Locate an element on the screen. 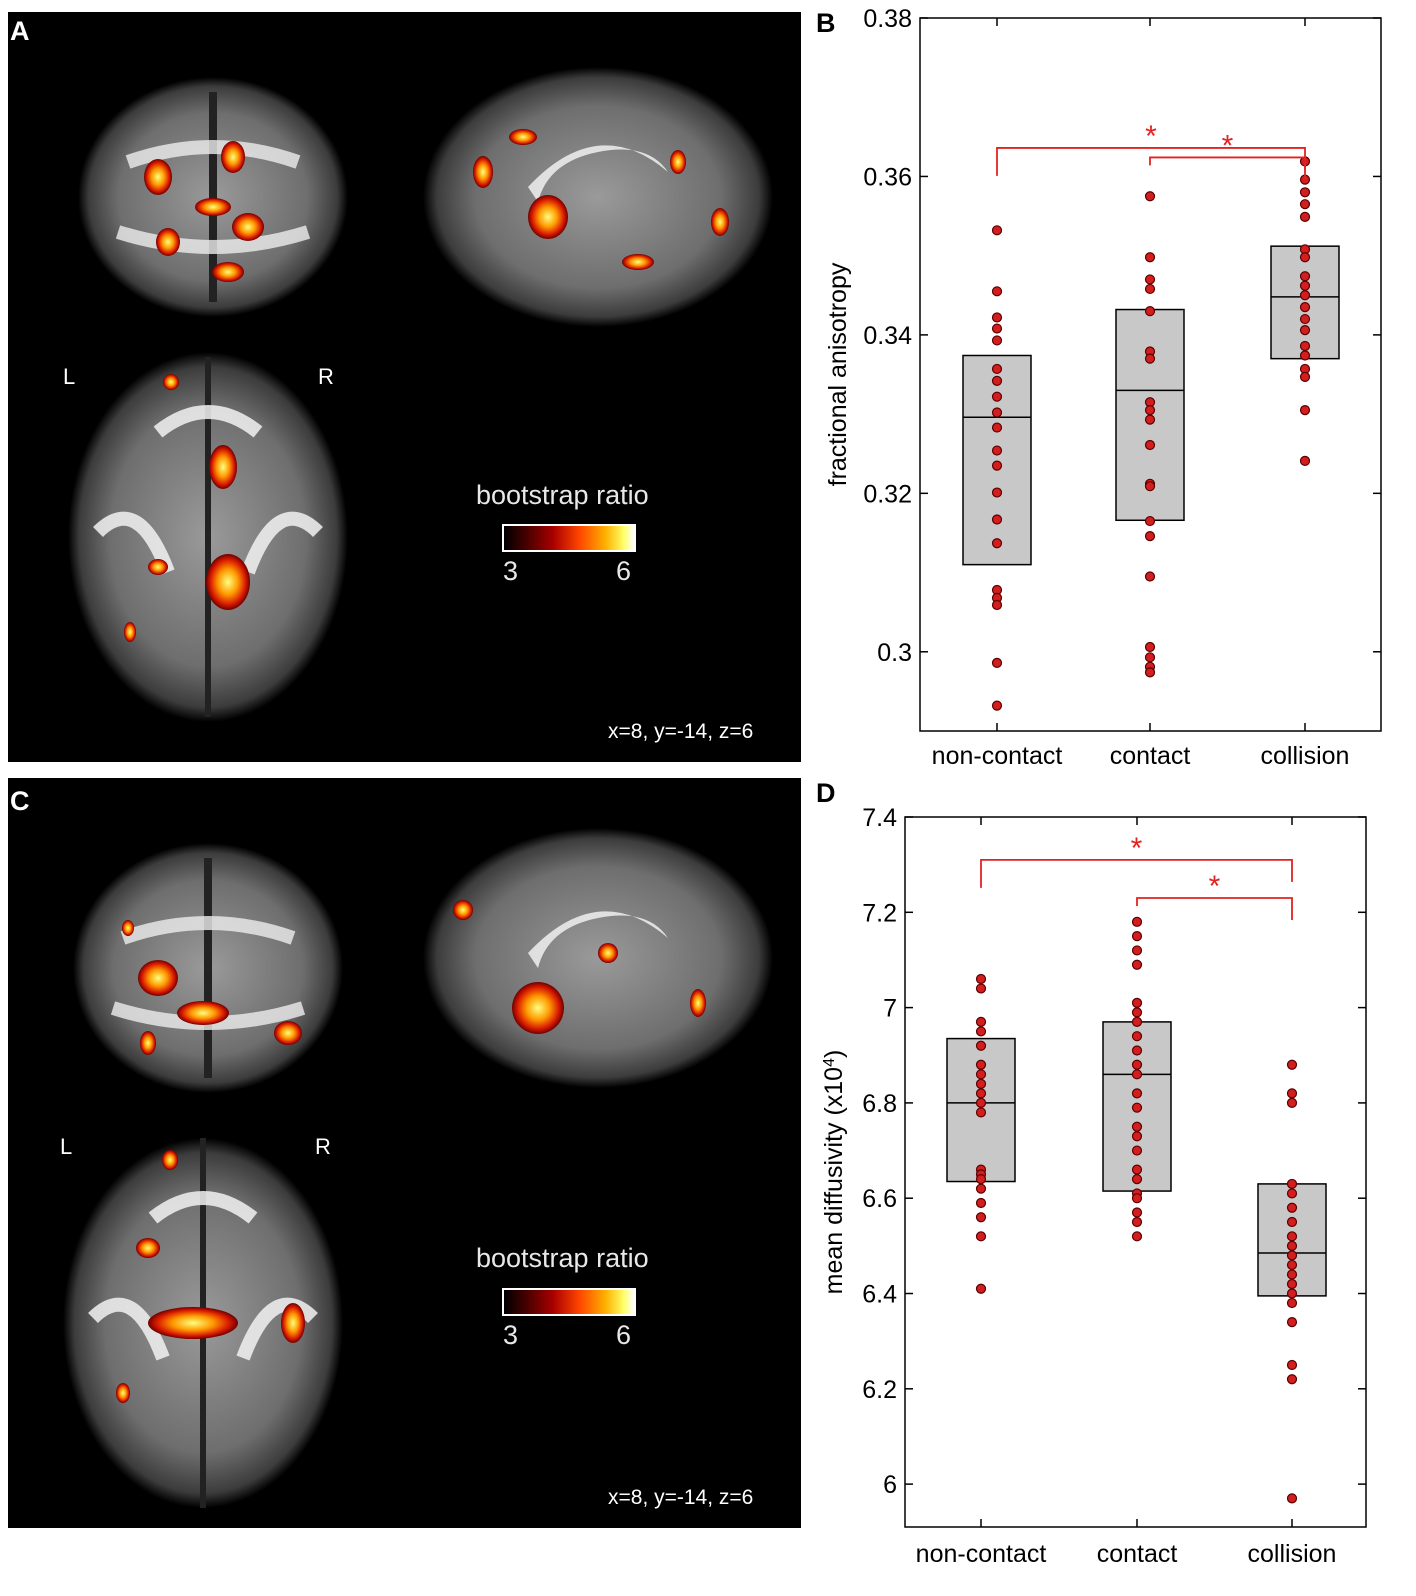 The width and height of the screenshot is (1416, 1596). sagittal-slice is located at coordinates (598, 197).